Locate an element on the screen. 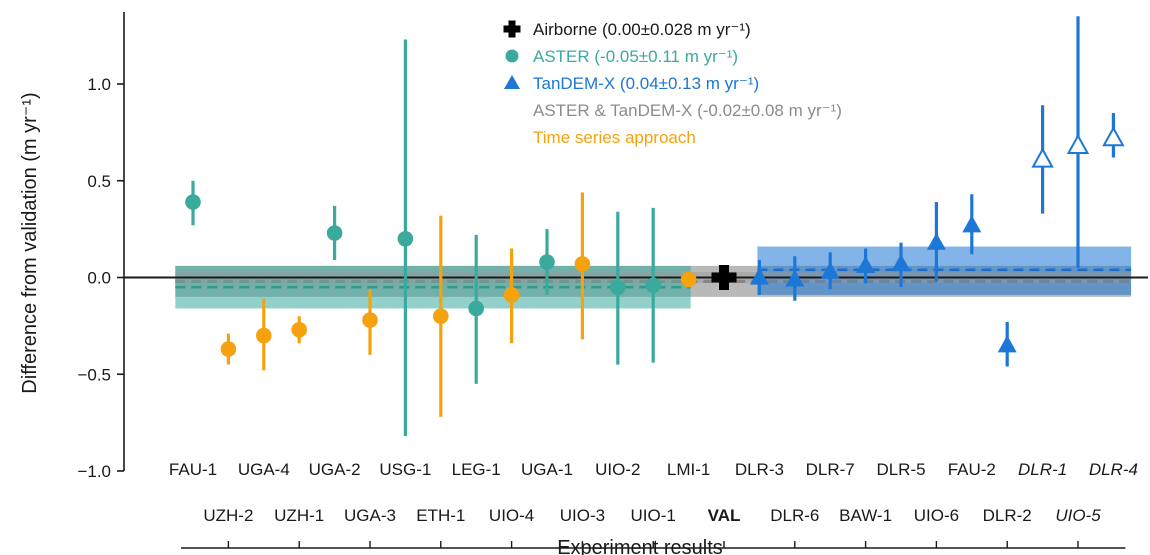 This screenshot has width=1150, height=555. x-tick-label: VAL is located at coordinates (724, 515).